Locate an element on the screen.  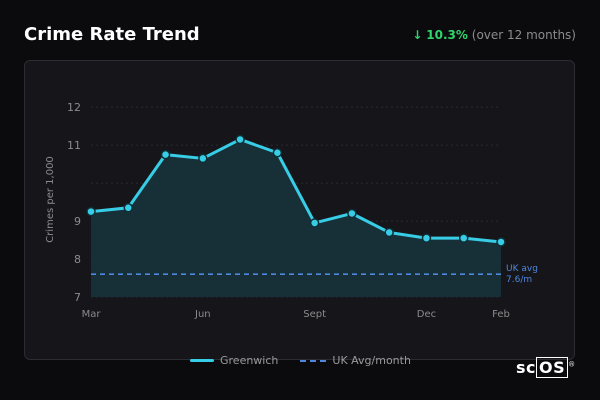
chart-title: Crime Rate Trend is located at coordinates (112, 34).